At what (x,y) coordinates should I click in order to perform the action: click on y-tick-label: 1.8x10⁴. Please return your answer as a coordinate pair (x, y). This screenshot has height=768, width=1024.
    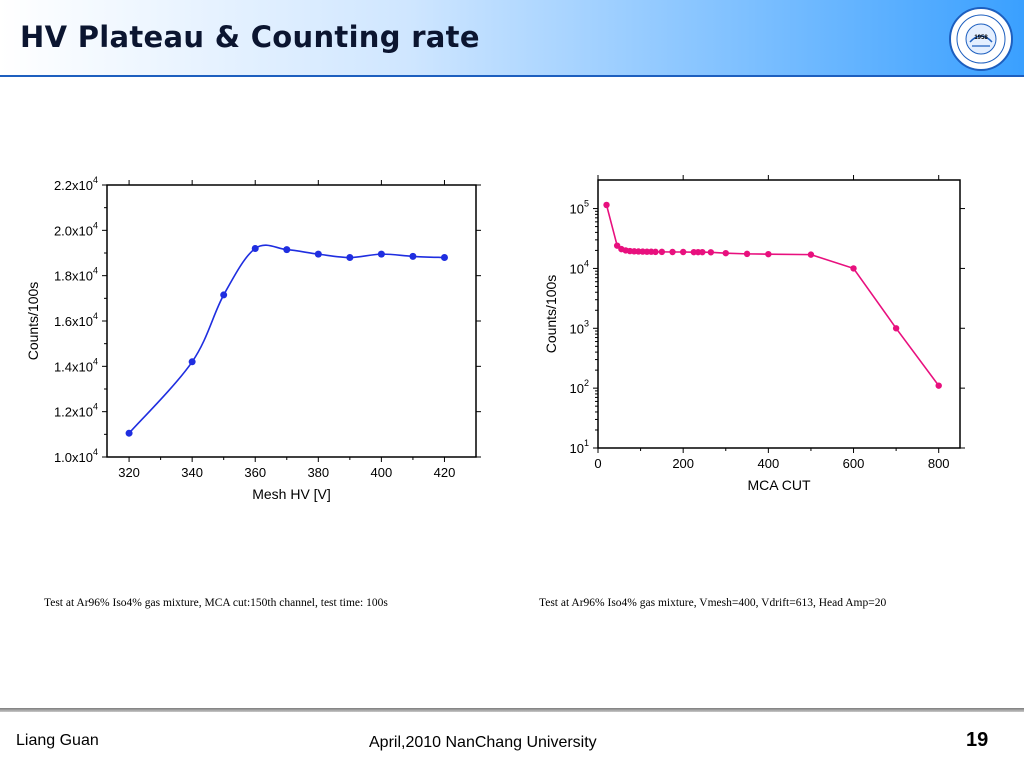
    Looking at the image, I should click on (76, 275).